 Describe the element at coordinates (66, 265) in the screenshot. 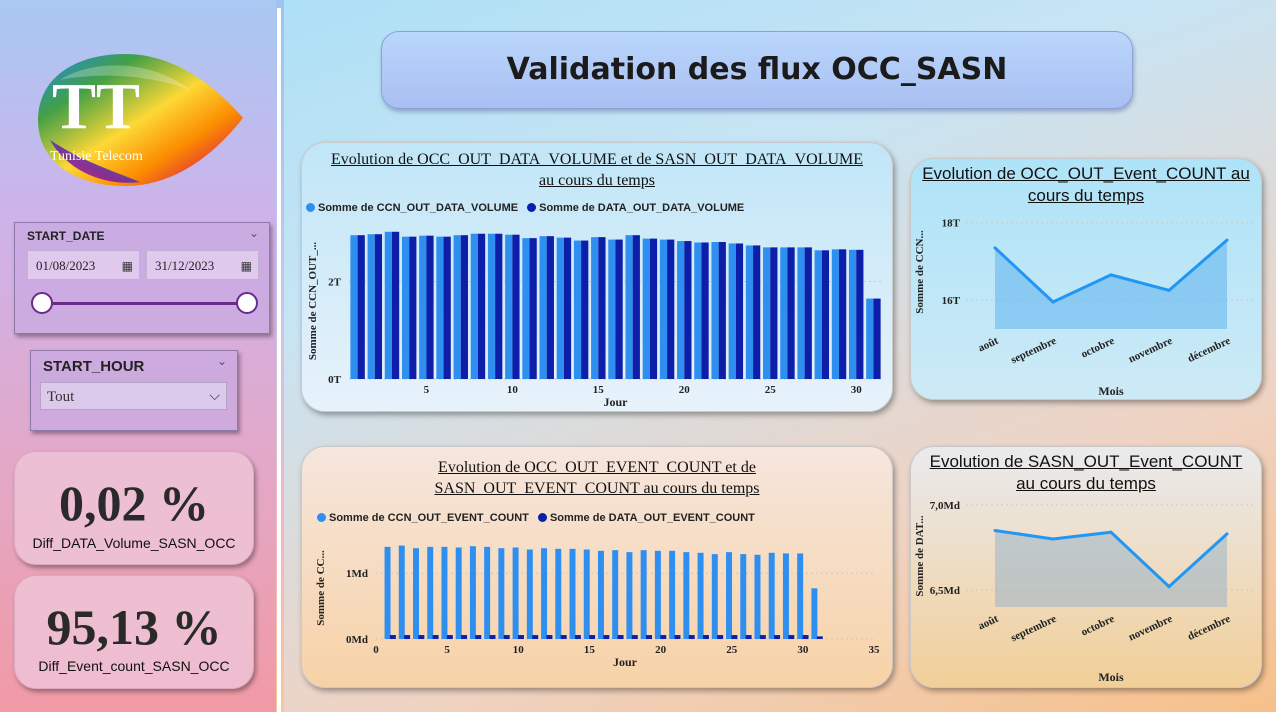

I see `start-date-from-value: 01/08/2023` at that location.